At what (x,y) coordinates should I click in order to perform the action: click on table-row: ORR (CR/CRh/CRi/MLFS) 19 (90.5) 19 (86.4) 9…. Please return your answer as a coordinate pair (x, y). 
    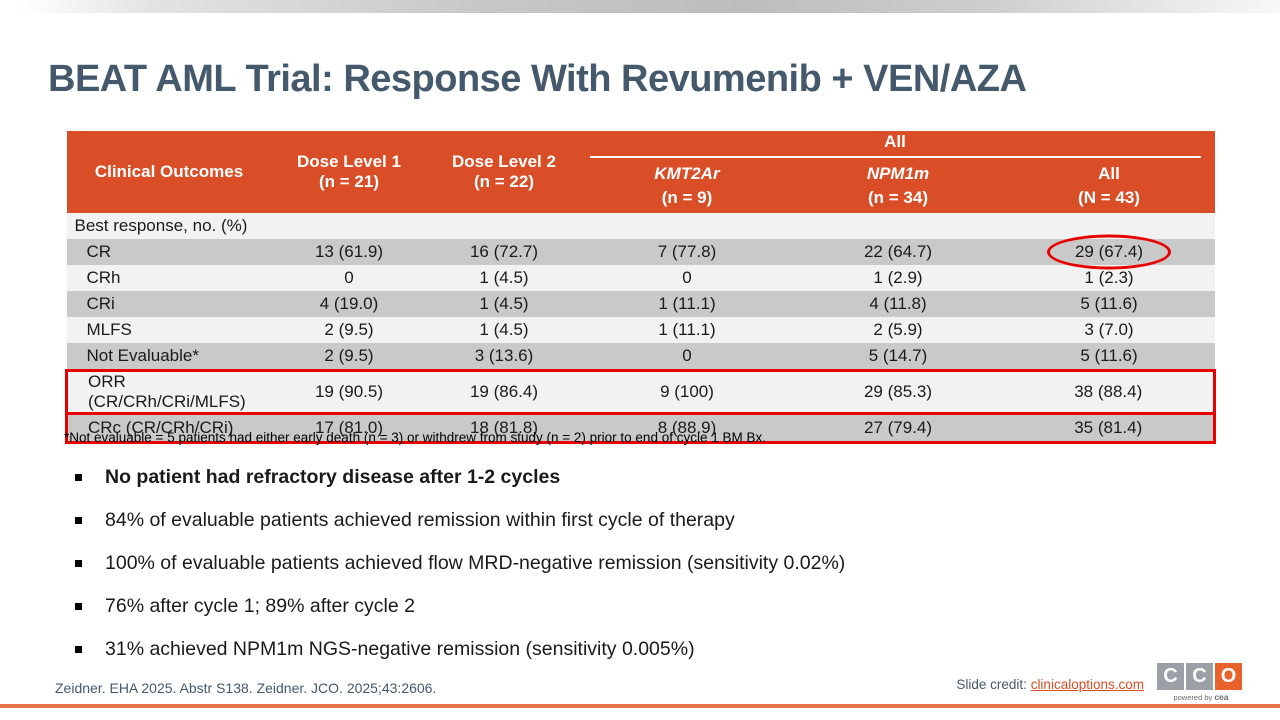
    Looking at the image, I should click on (640, 392).